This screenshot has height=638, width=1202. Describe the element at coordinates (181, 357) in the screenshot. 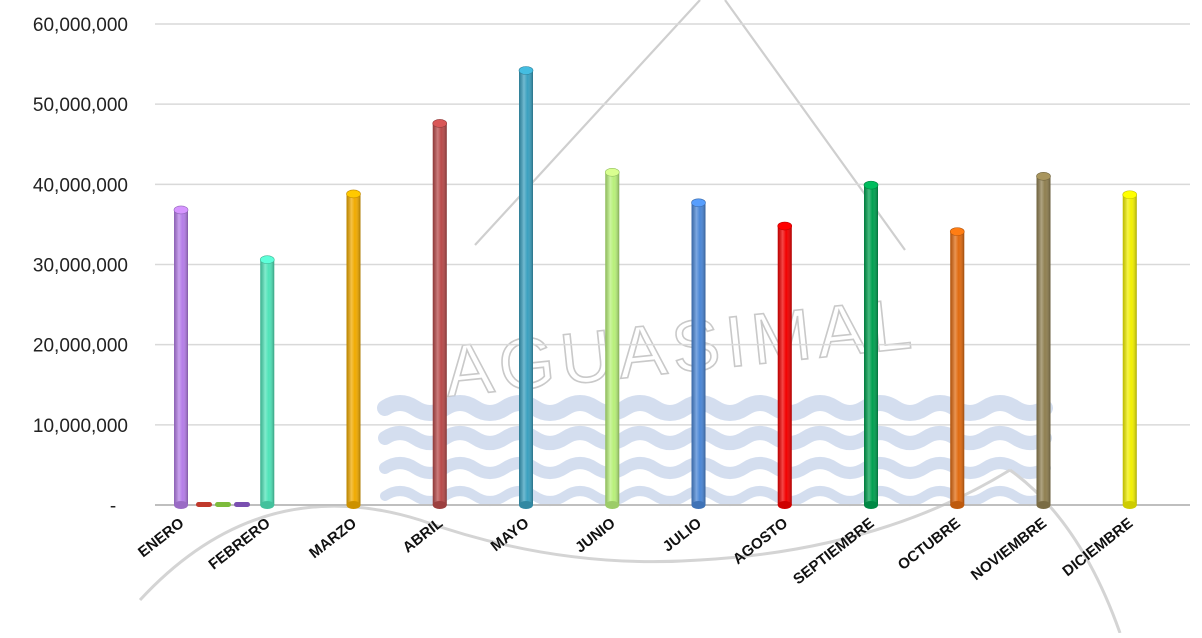

I see `bar-enero` at that location.